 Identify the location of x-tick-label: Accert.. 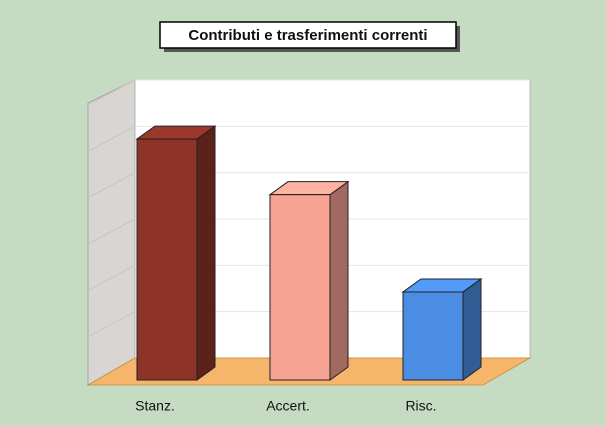
(288, 406).